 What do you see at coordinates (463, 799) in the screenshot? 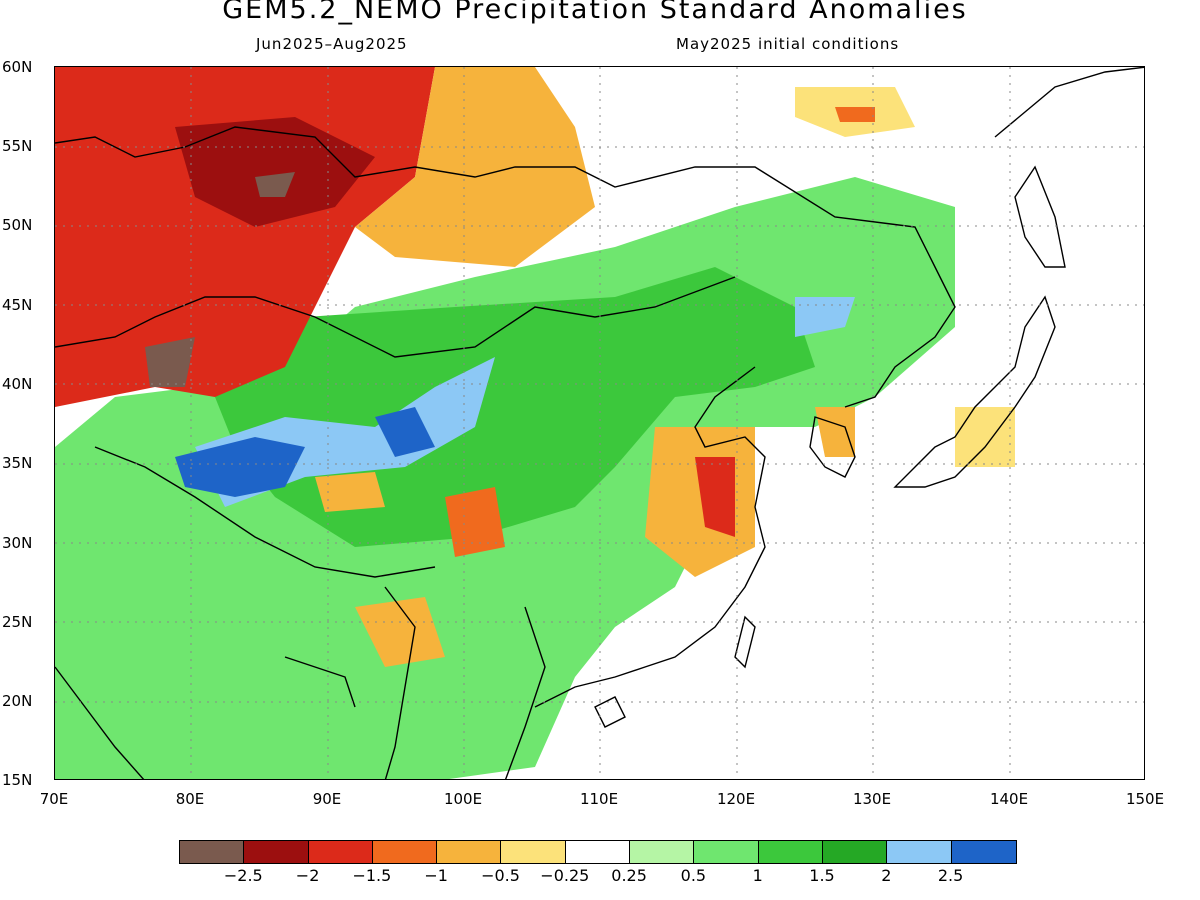
I see `lon-label: 100E` at bounding box center [463, 799].